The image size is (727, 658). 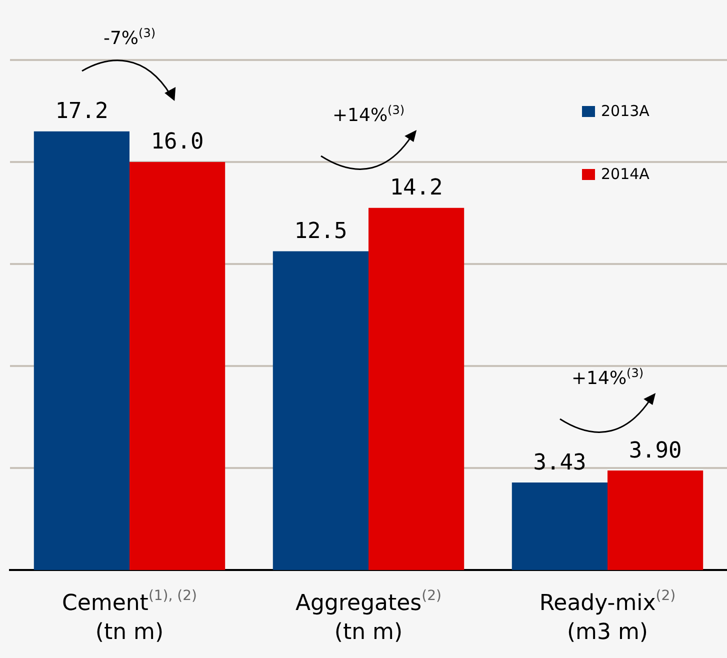 I want to click on category-label: Aggregates$^{(2)}$ (tn m), so click(x=369, y=616).